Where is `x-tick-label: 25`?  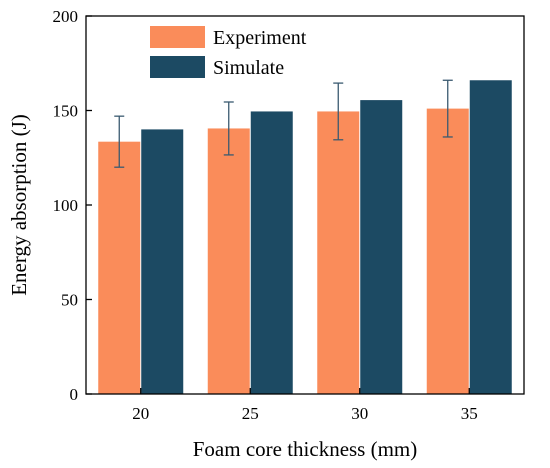 x-tick-label: 25 is located at coordinates (250, 413).